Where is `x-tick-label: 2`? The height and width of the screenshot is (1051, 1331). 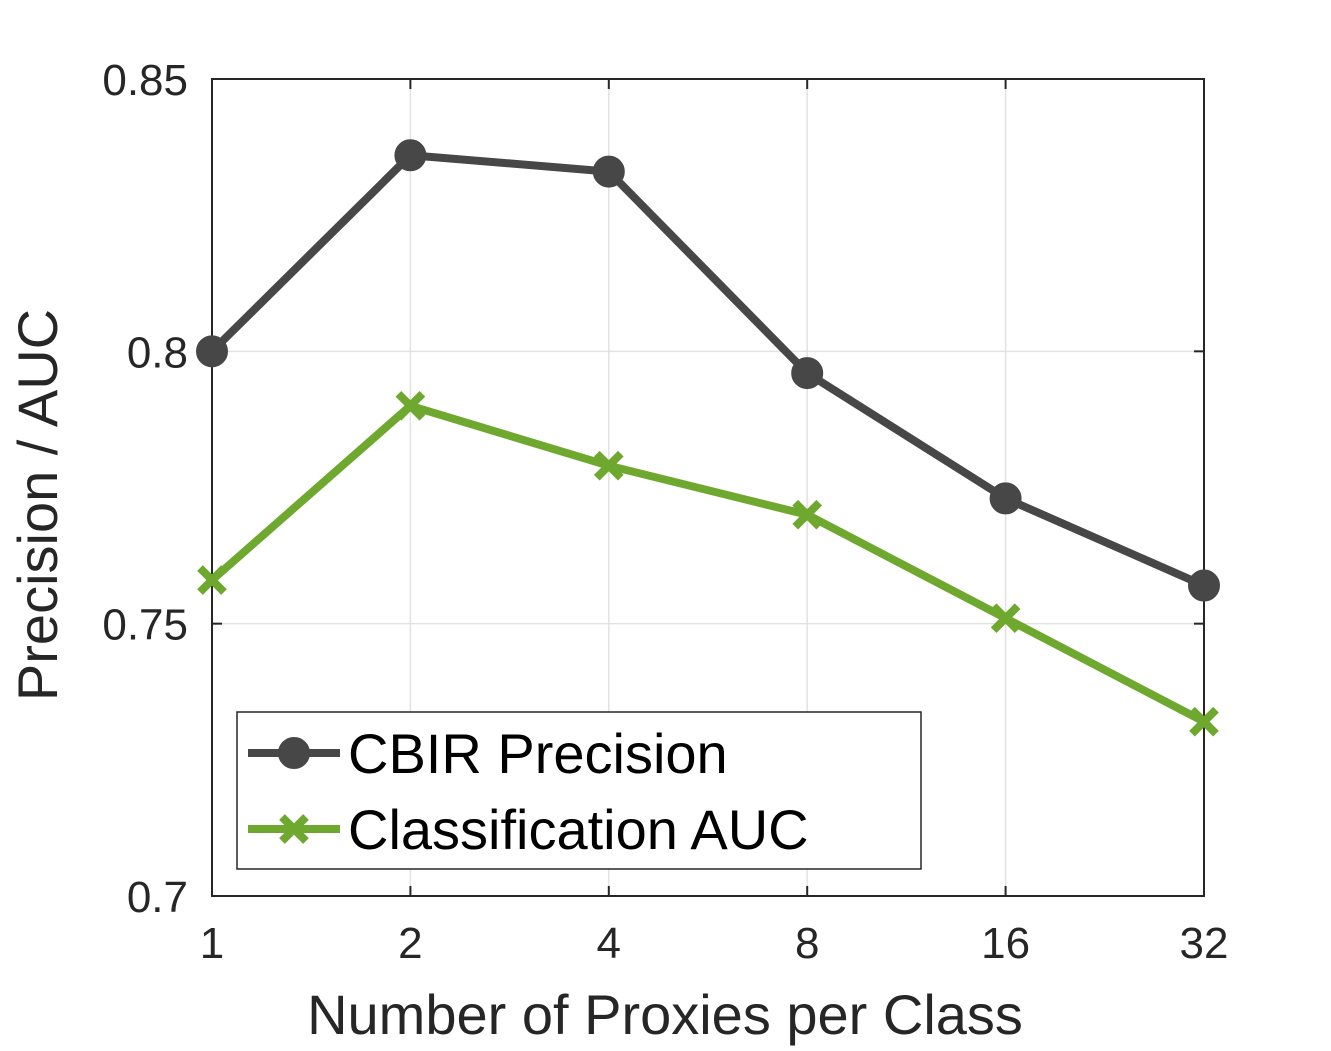 x-tick-label: 2 is located at coordinates (410, 943).